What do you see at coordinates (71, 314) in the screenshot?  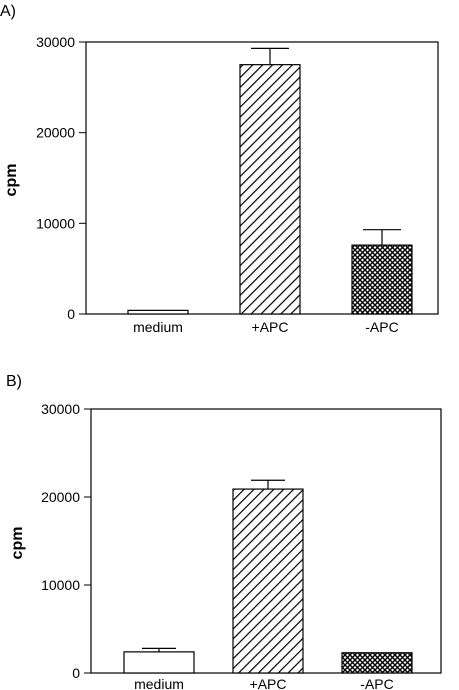 I see `y-tick-label-a-0: 0` at bounding box center [71, 314].